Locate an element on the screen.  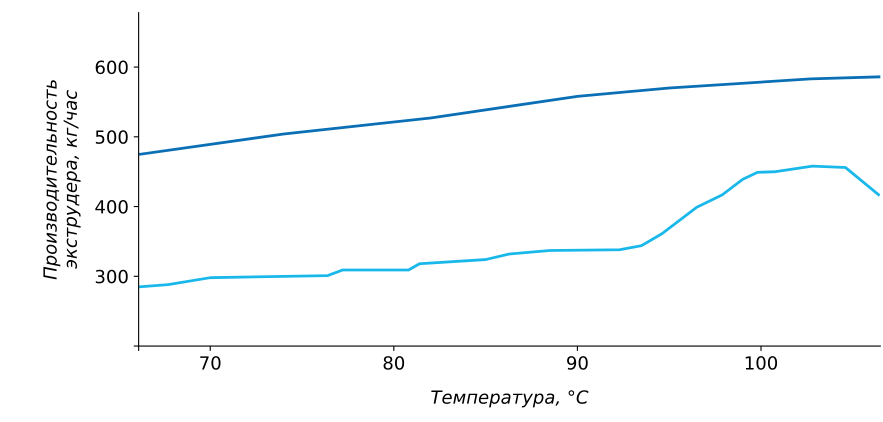
y-tick-label: 400 is located at coordinates (111, 207).